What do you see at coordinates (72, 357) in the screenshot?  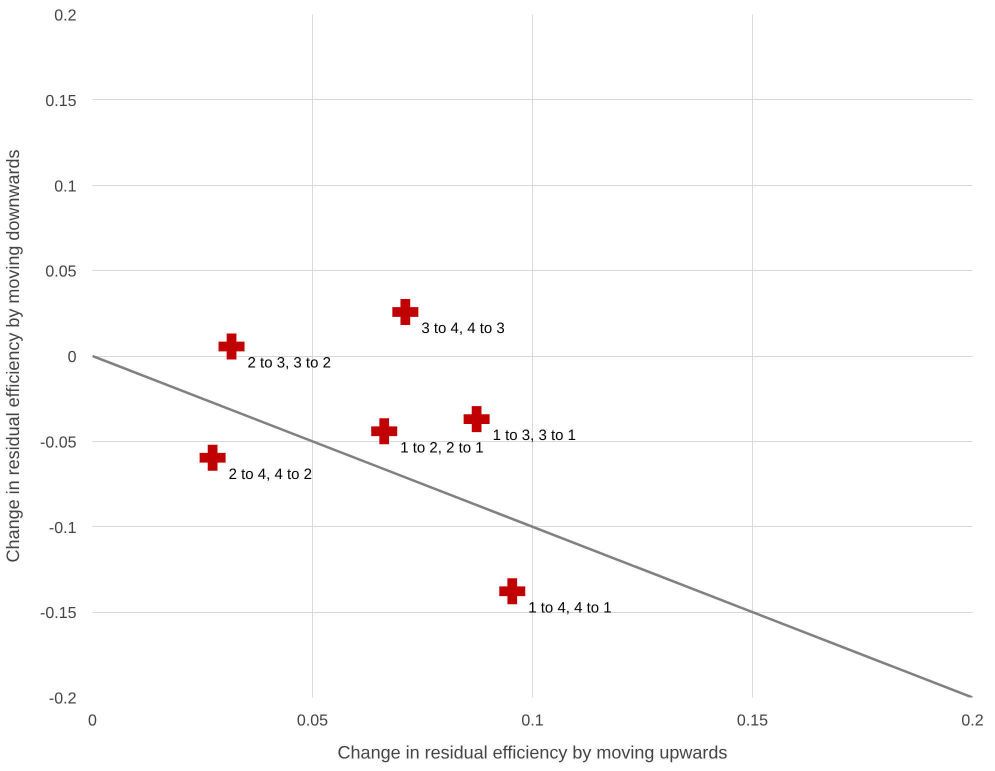 I see `y-tick-label: 0` at bounding box center [72, 357].